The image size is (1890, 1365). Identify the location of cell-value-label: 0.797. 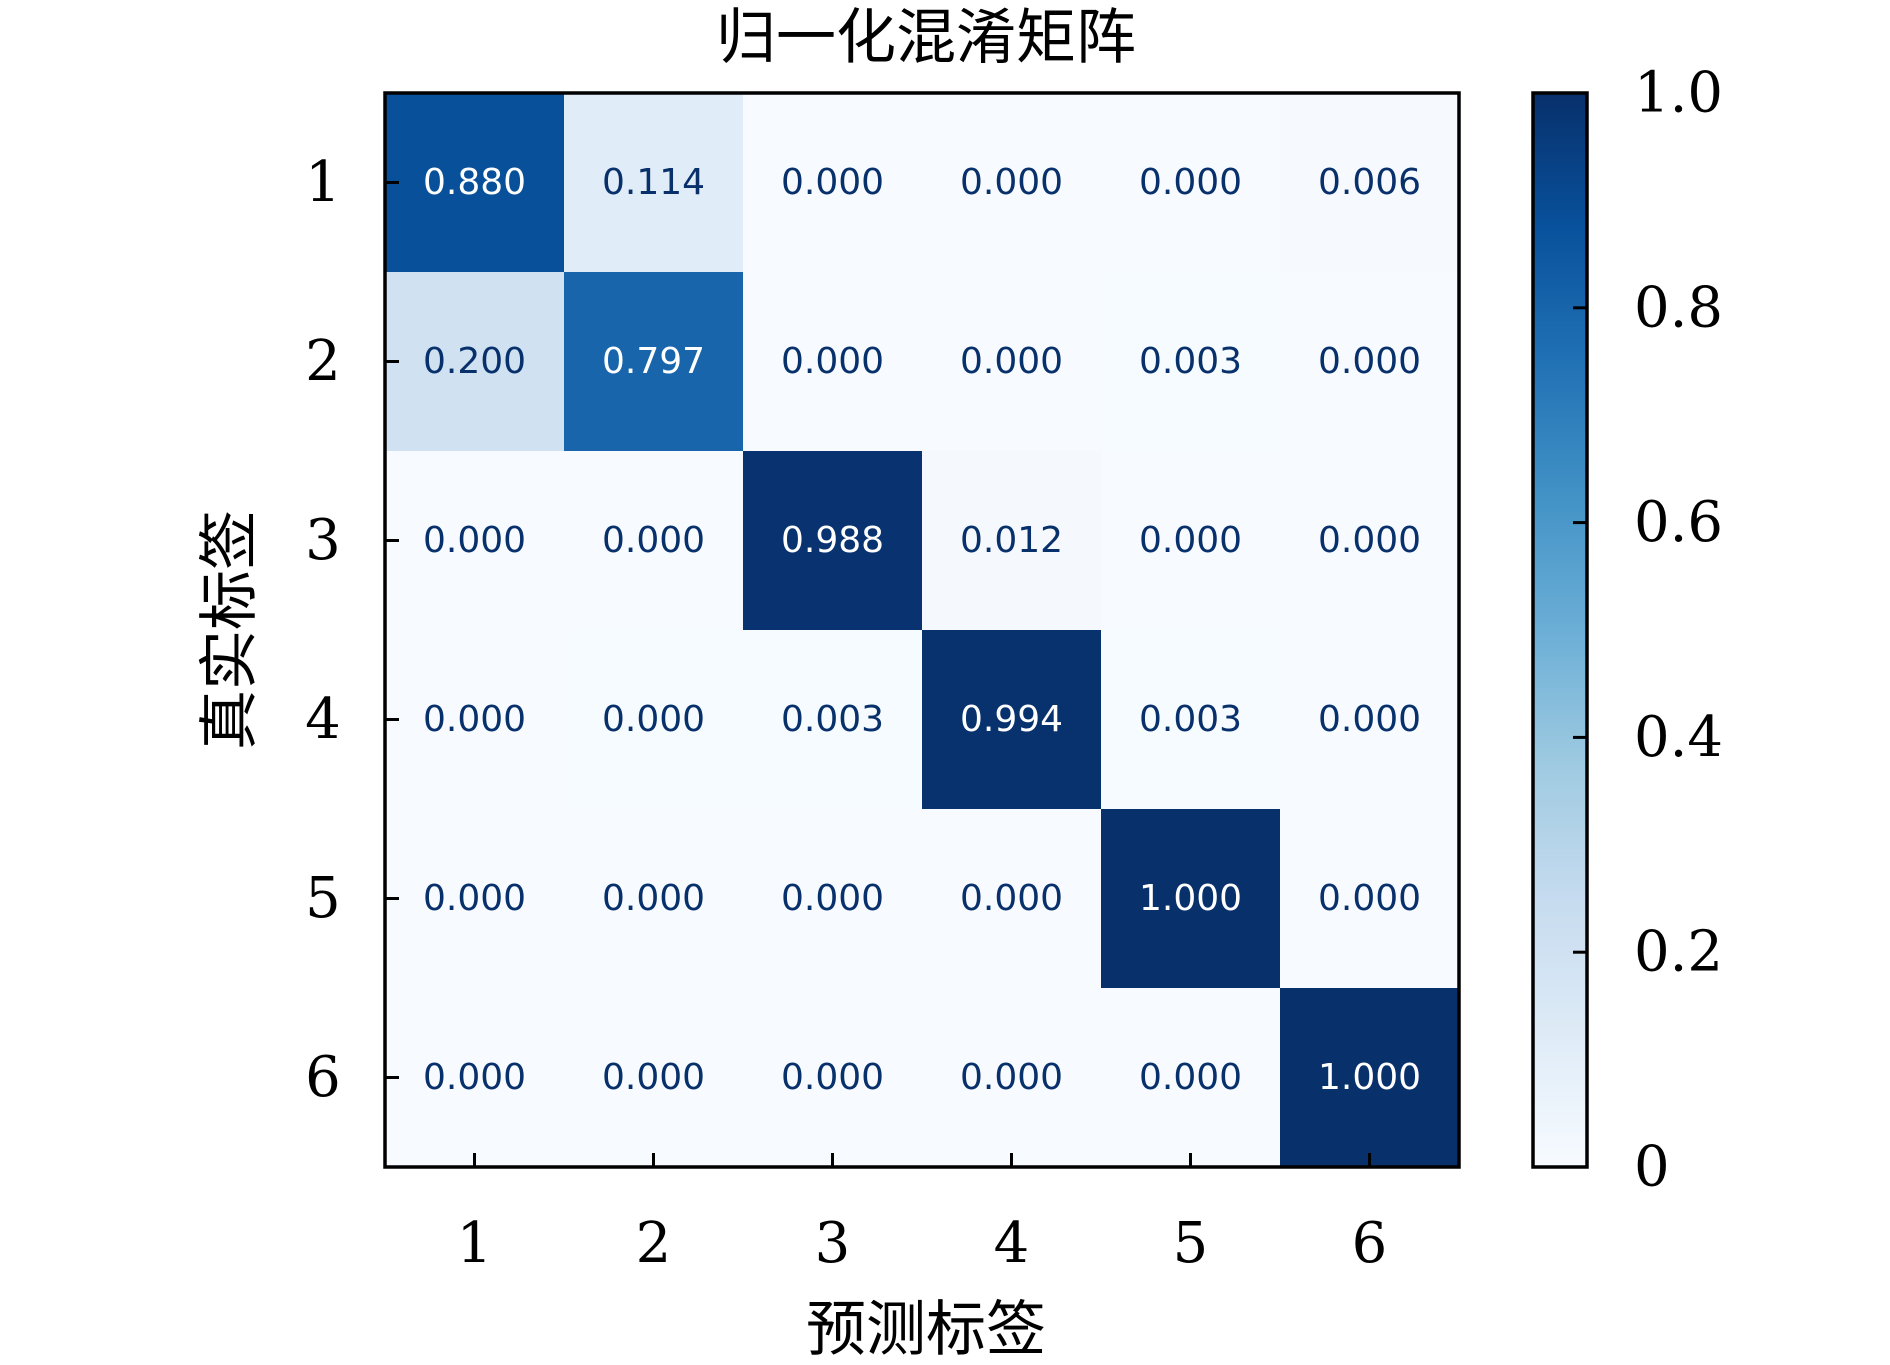
(653, 361).